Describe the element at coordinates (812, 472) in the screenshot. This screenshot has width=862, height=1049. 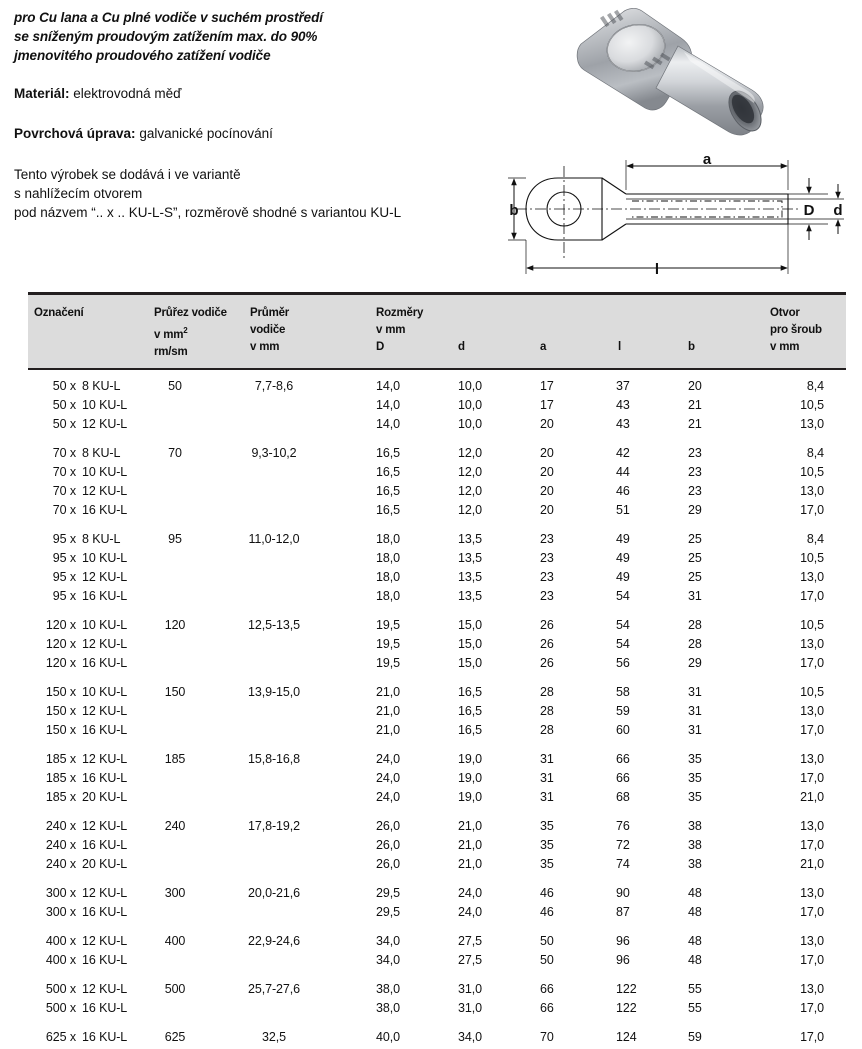
I see `cell-hole: 10,5` at that location.